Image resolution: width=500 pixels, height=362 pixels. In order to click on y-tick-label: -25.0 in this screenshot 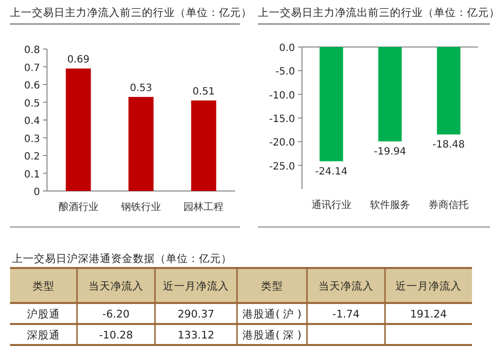, I will do `click(282, 166)`.